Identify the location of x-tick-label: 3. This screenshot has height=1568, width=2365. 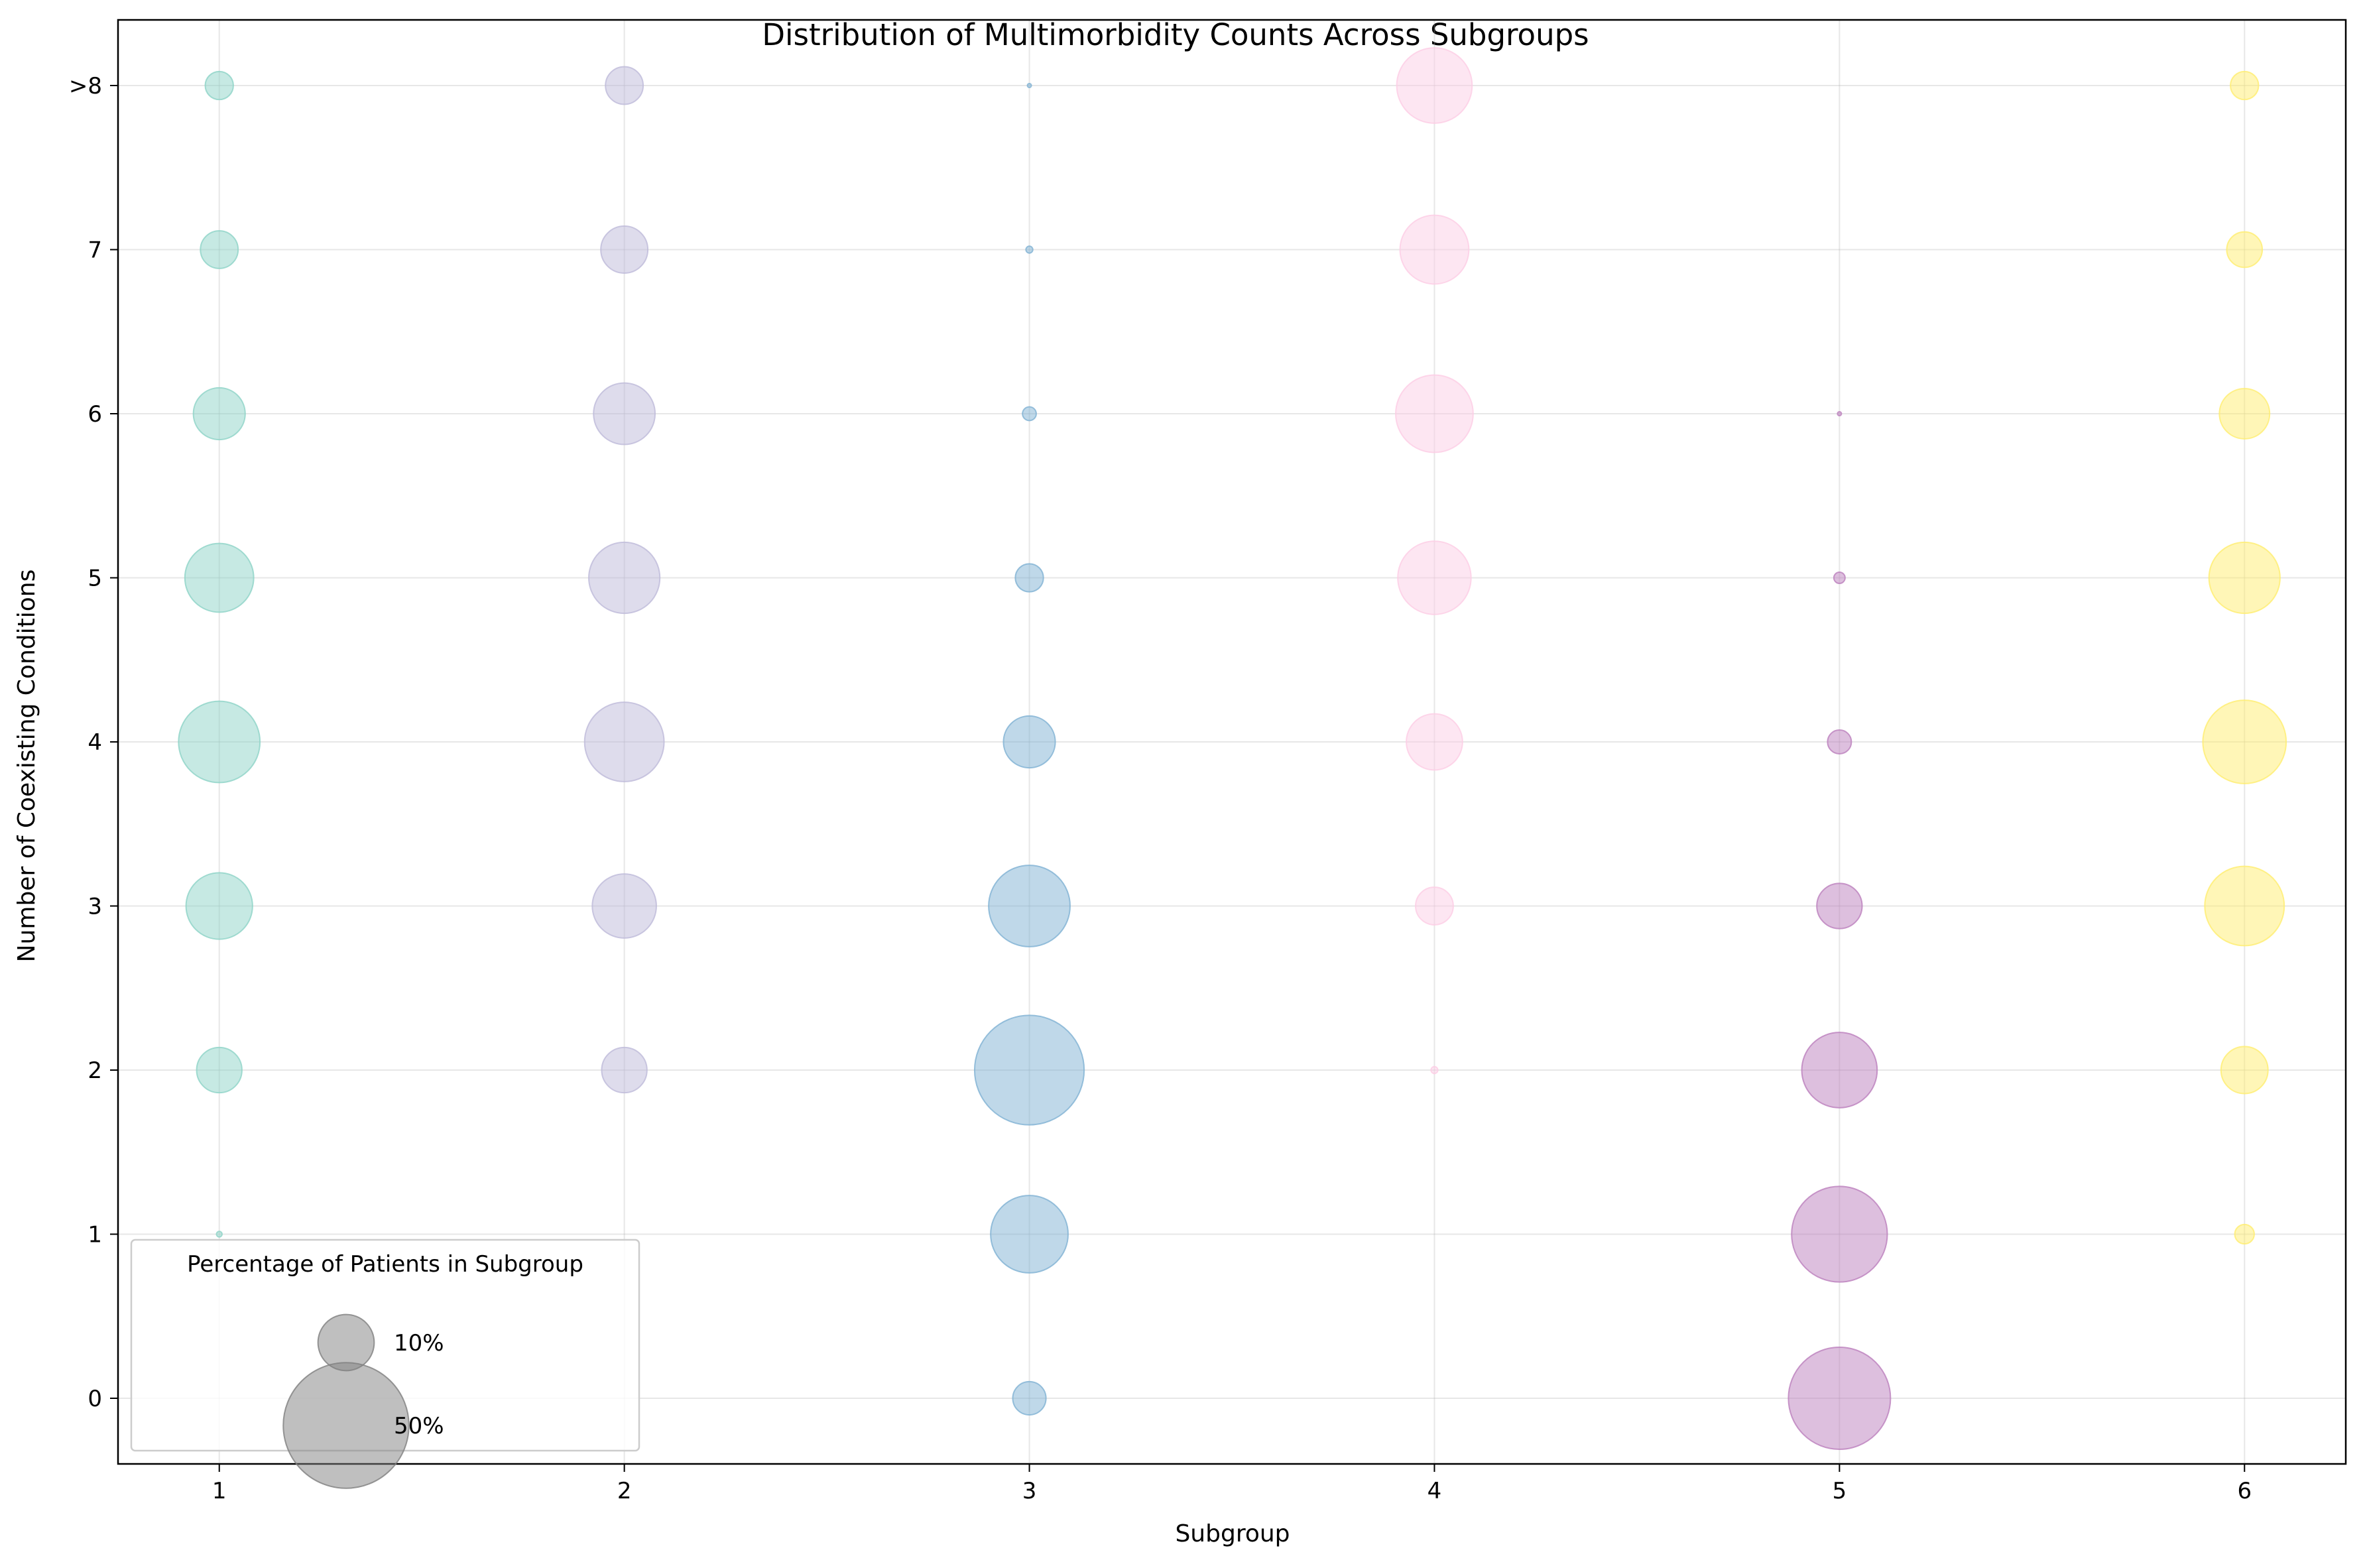
(1029, 1491).